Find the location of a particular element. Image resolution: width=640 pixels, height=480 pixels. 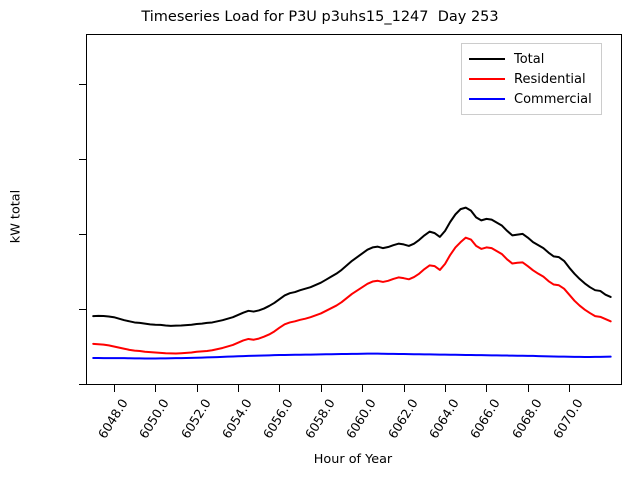

legend-label: Total is located at coordinates (529, 59).